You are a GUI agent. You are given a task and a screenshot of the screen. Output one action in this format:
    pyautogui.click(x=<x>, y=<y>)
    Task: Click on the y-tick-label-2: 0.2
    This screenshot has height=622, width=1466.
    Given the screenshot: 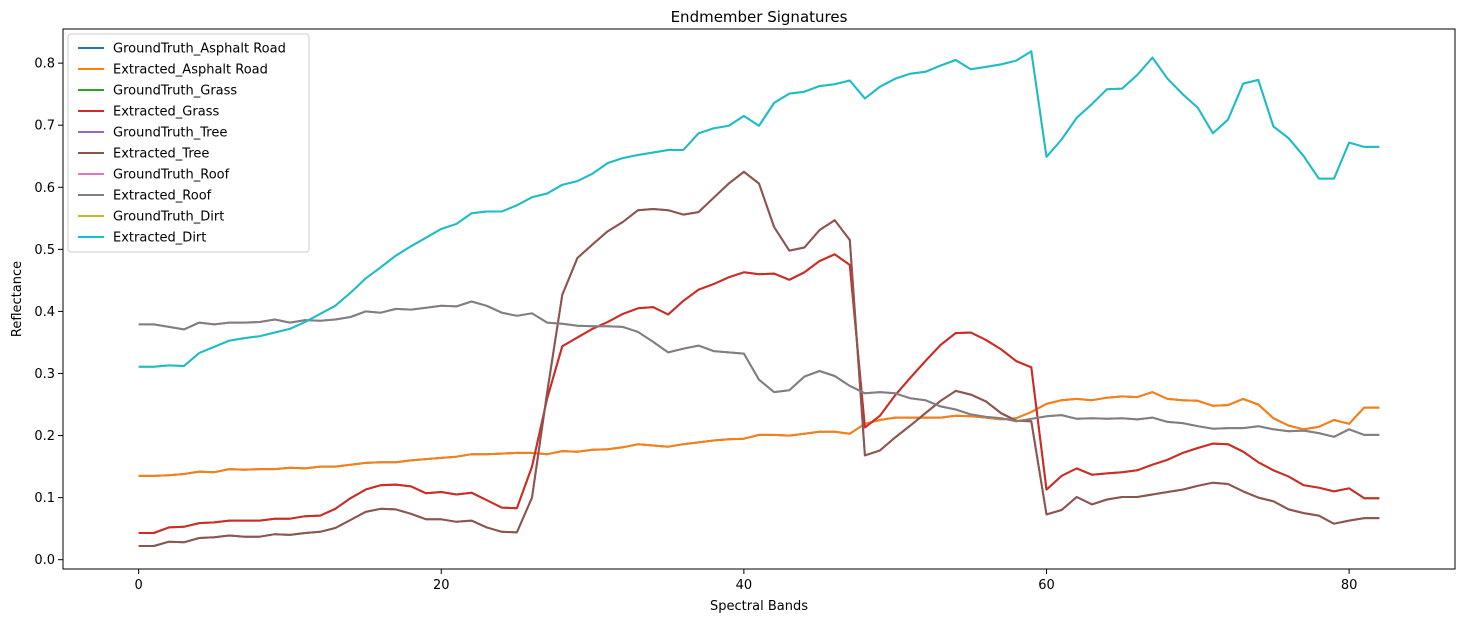 What is the action you would take?
    pyautogui.click(x=44, y=436)
    